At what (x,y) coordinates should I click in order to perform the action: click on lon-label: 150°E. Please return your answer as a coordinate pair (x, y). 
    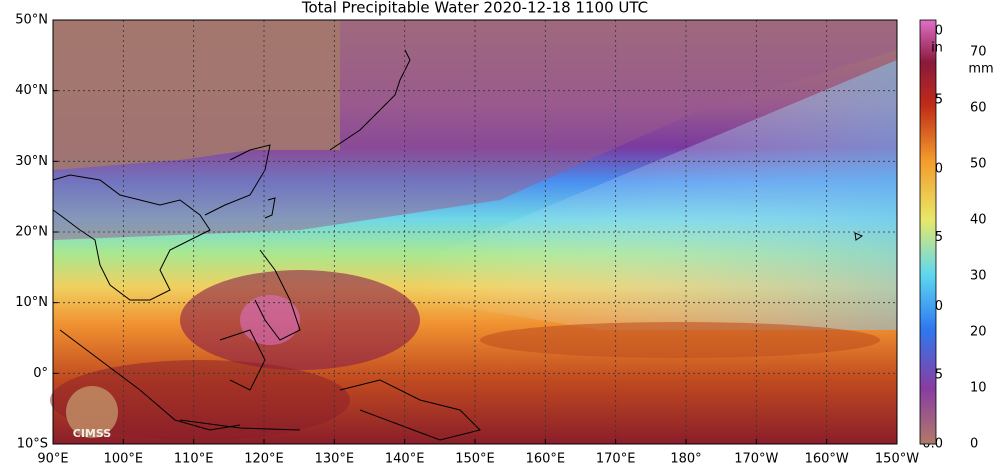
    Looking at the image, I should click on (475, 459).